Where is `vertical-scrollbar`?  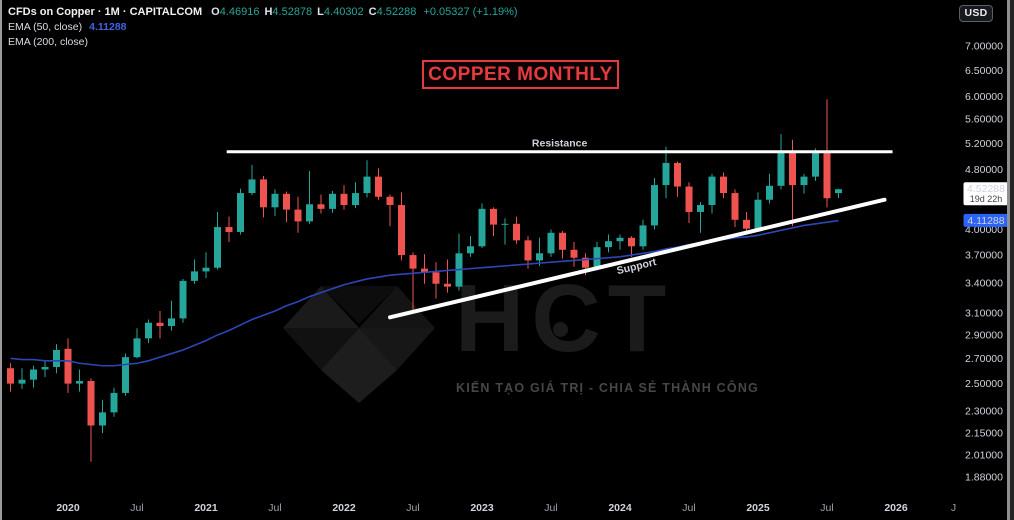 vertical-scrollbar is located at coordinates (1008, 260).